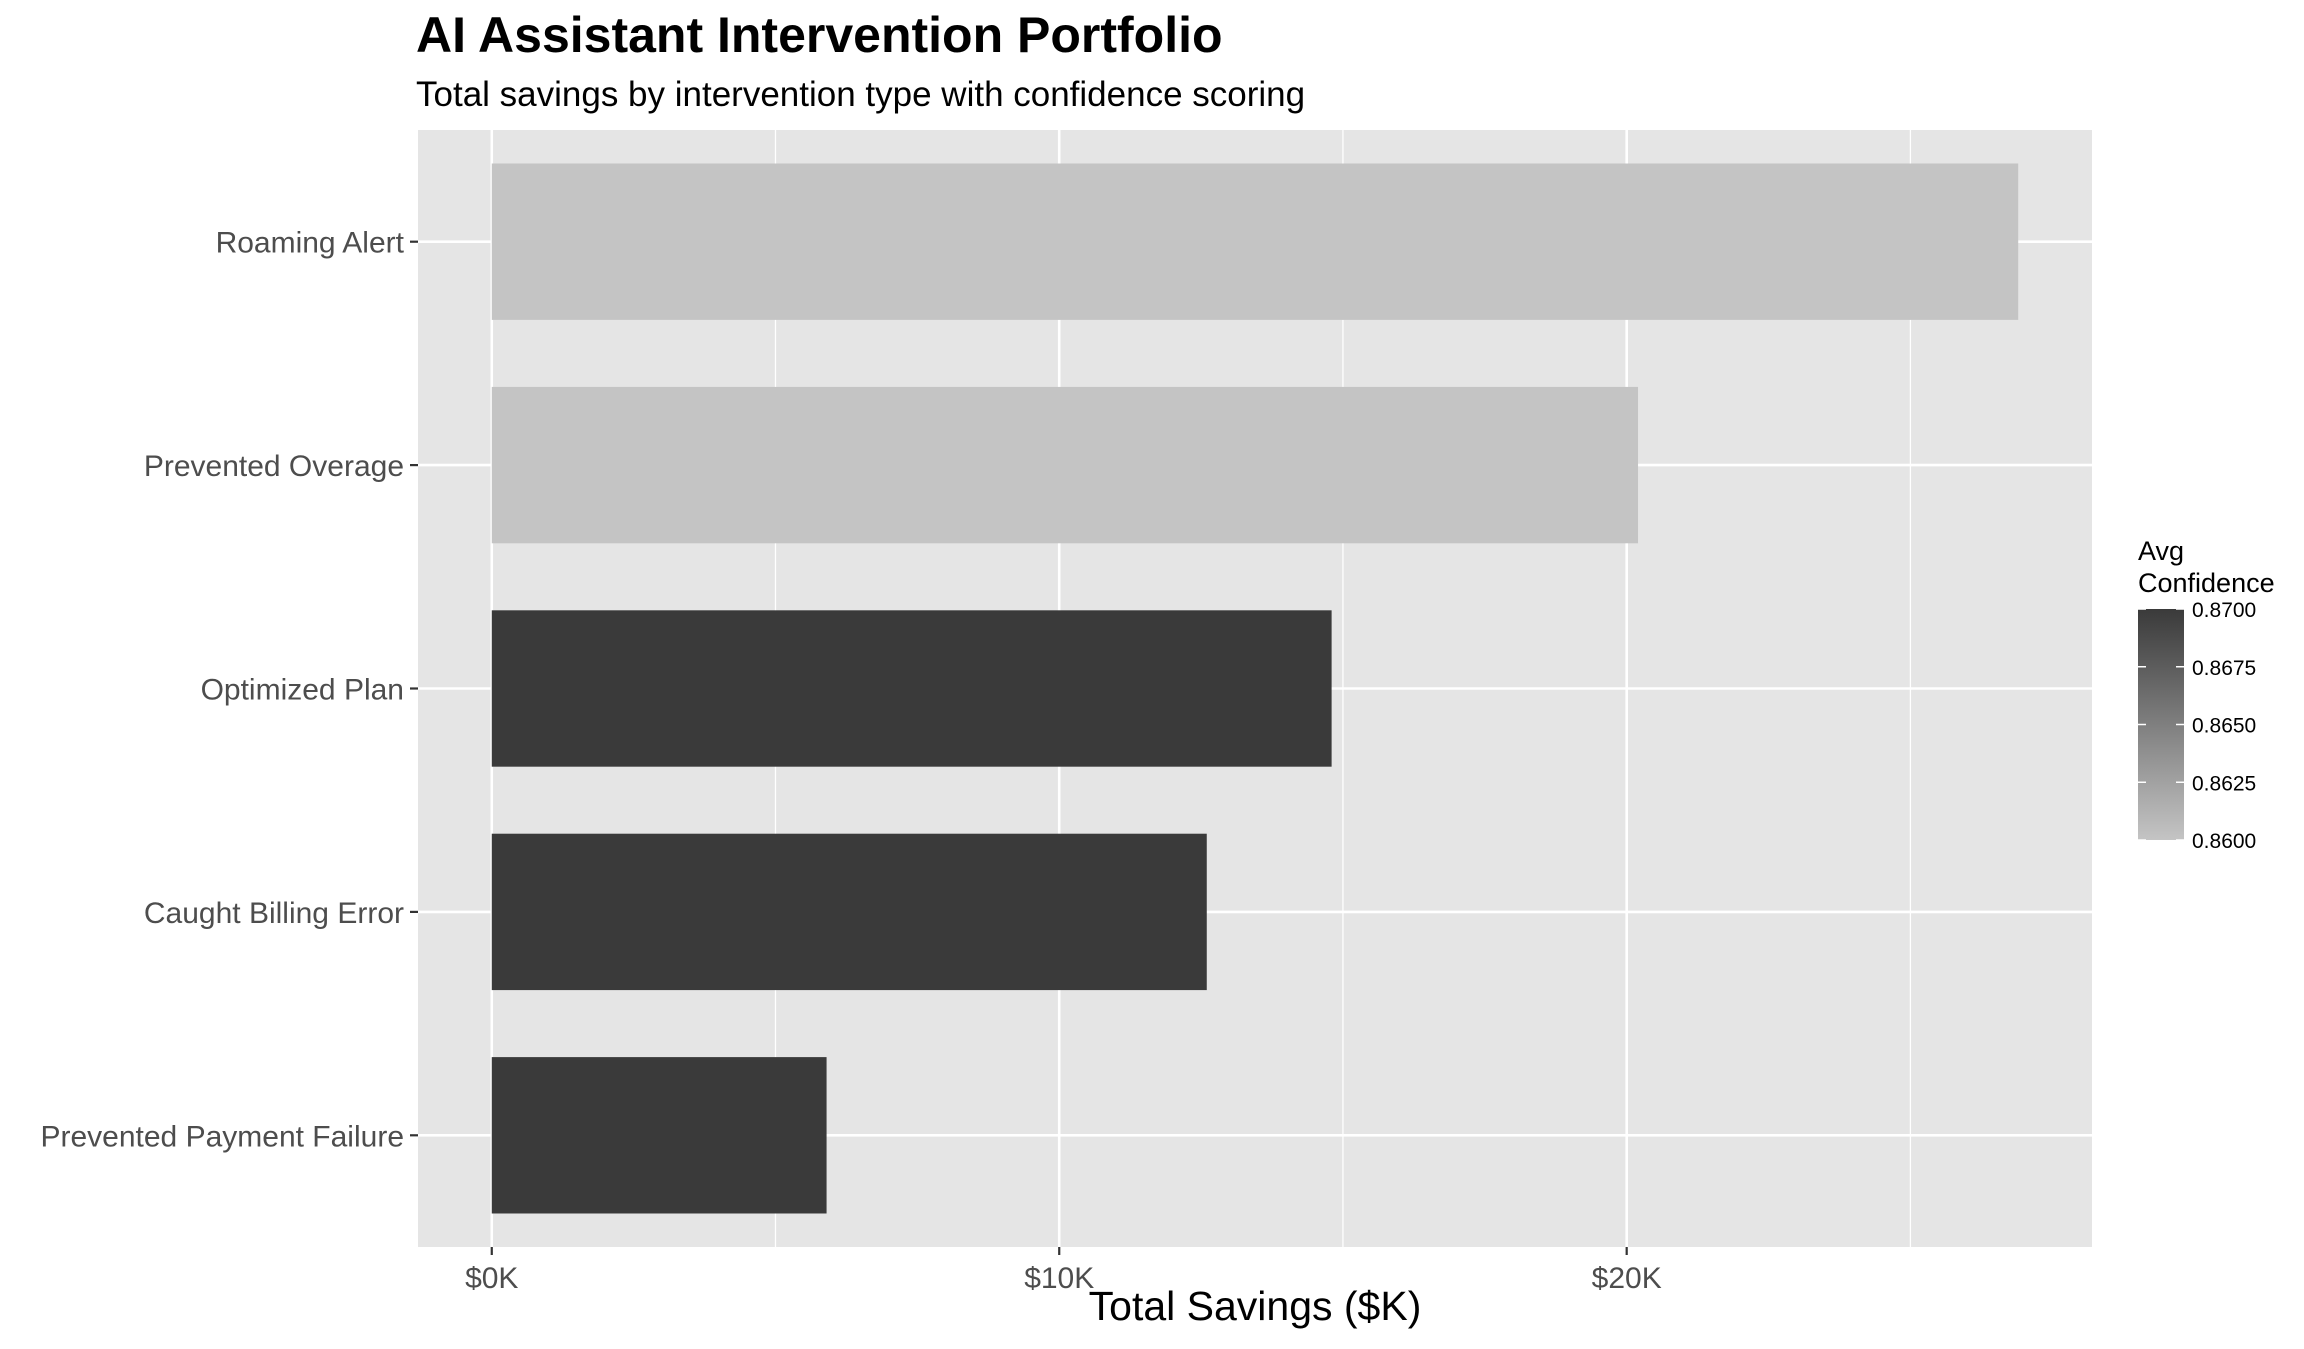 The height and width of the screenshot is (1349, 2304). What do you see at coordinates (491, 1278) in the screenshot?
I see `x-tick-label: $0K` at bounding box center [491, 1278].